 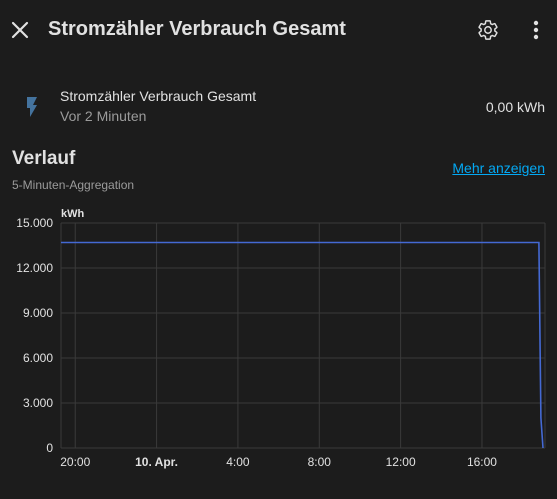 I want to click on y-tick-label: 15.000, so click(x=34, y=223).